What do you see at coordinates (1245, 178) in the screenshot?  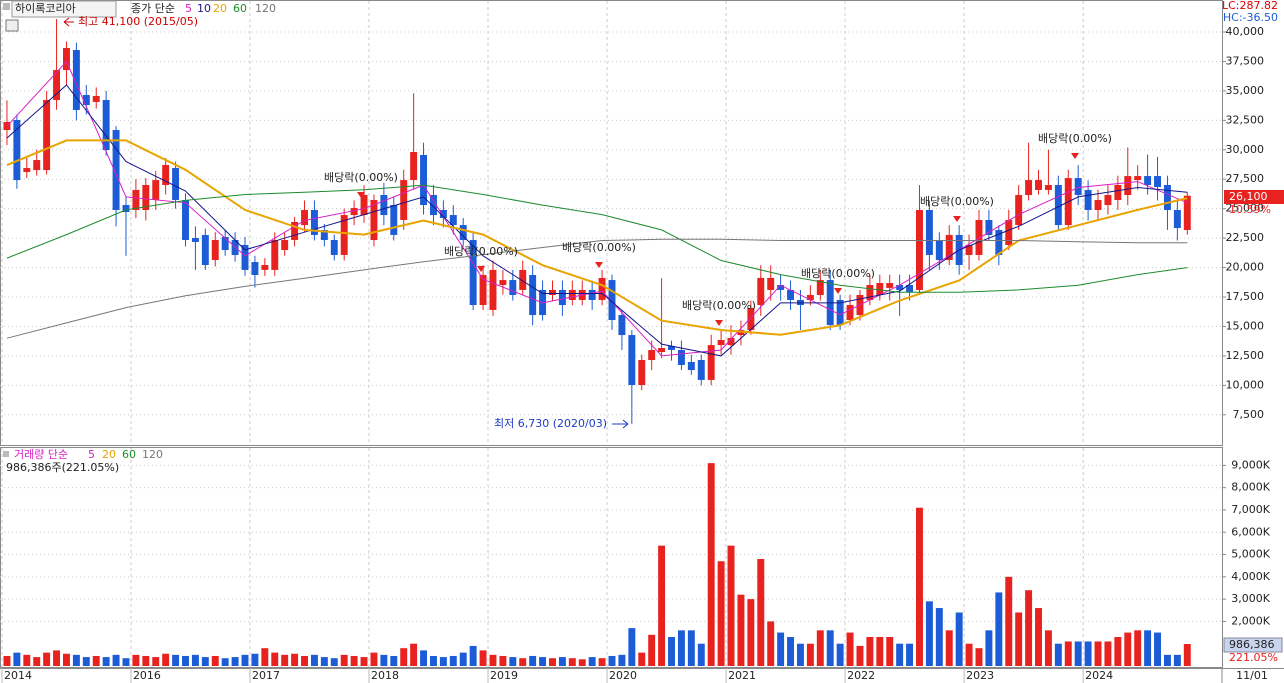 I see `y-tick-label: 27,500` at bounding box center [1245, 178].